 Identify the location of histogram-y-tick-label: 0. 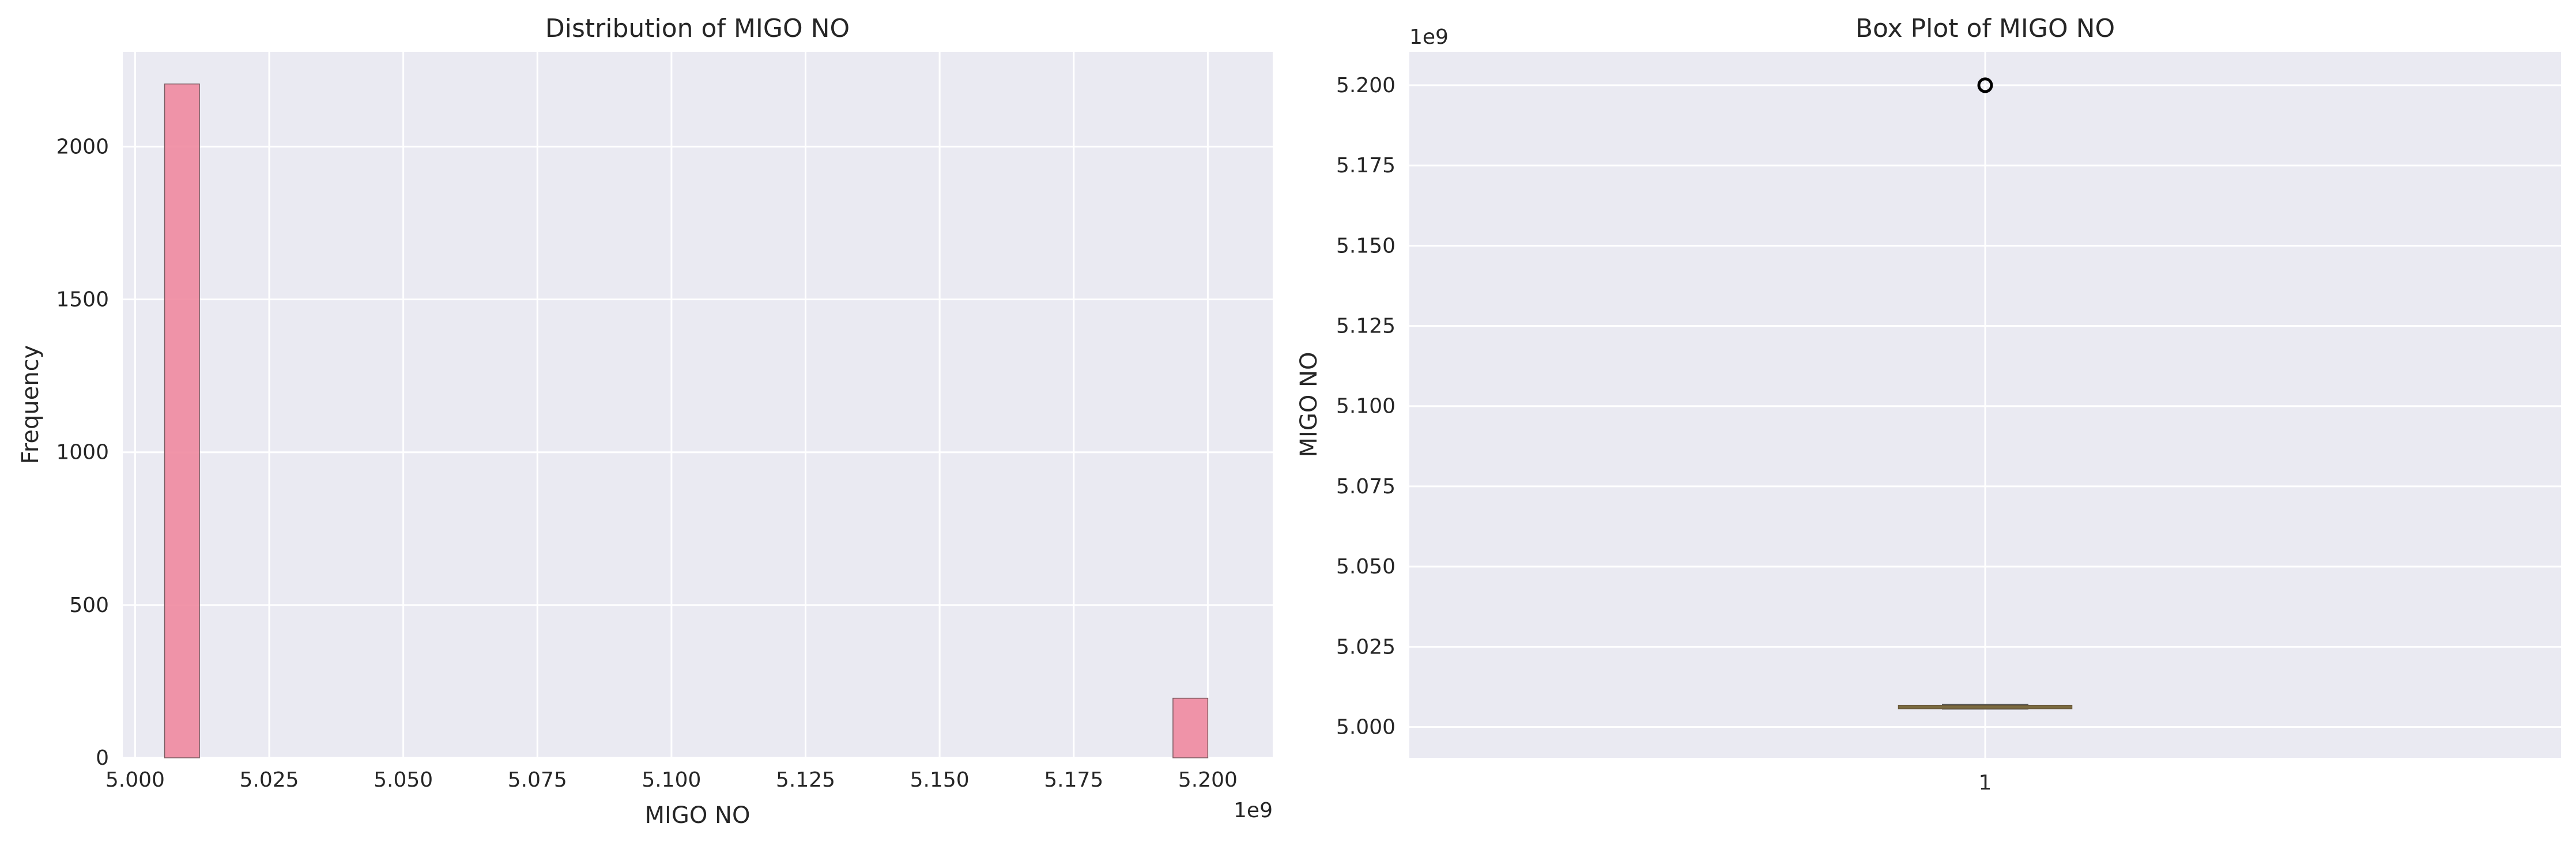
(102, 758).